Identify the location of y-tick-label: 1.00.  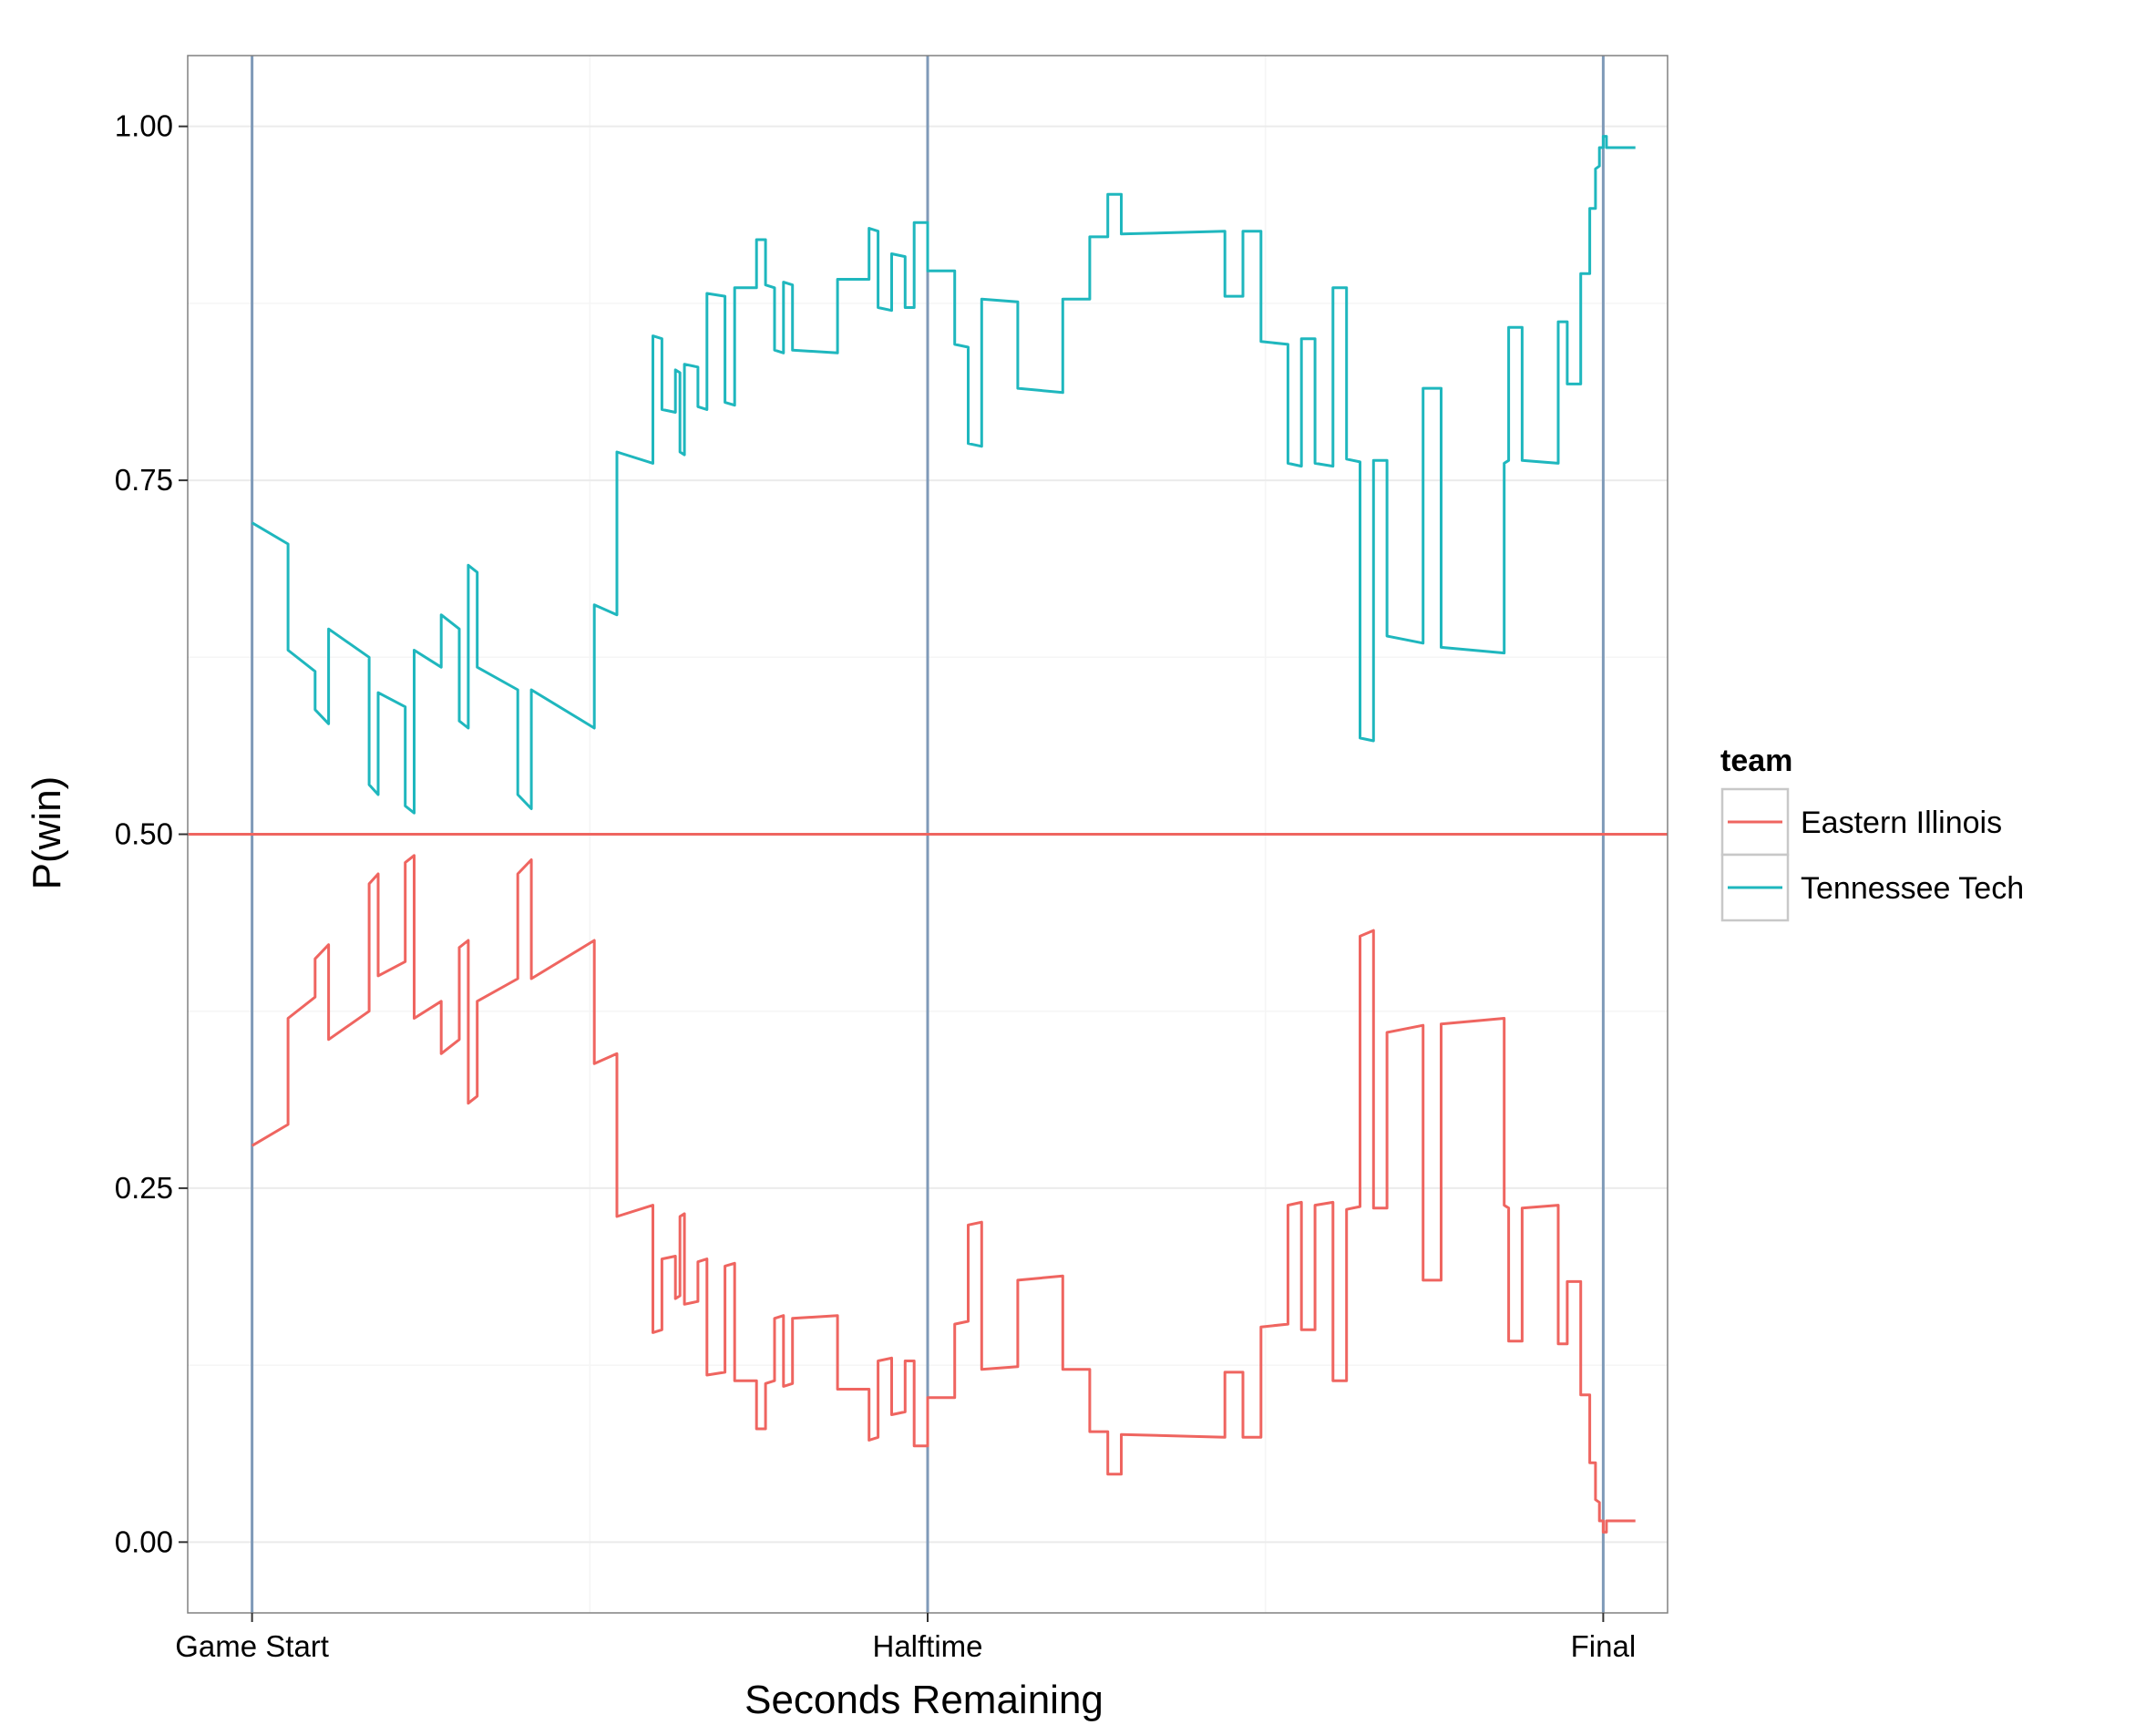
(144, 126).